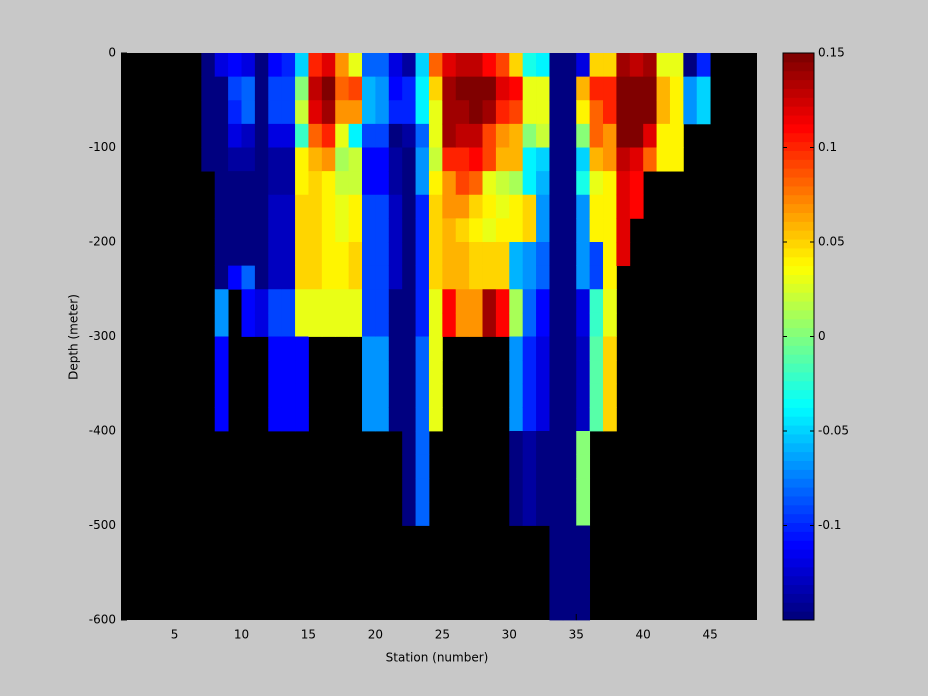  I want to click on x-tick-label: 15, so click(308, 635).